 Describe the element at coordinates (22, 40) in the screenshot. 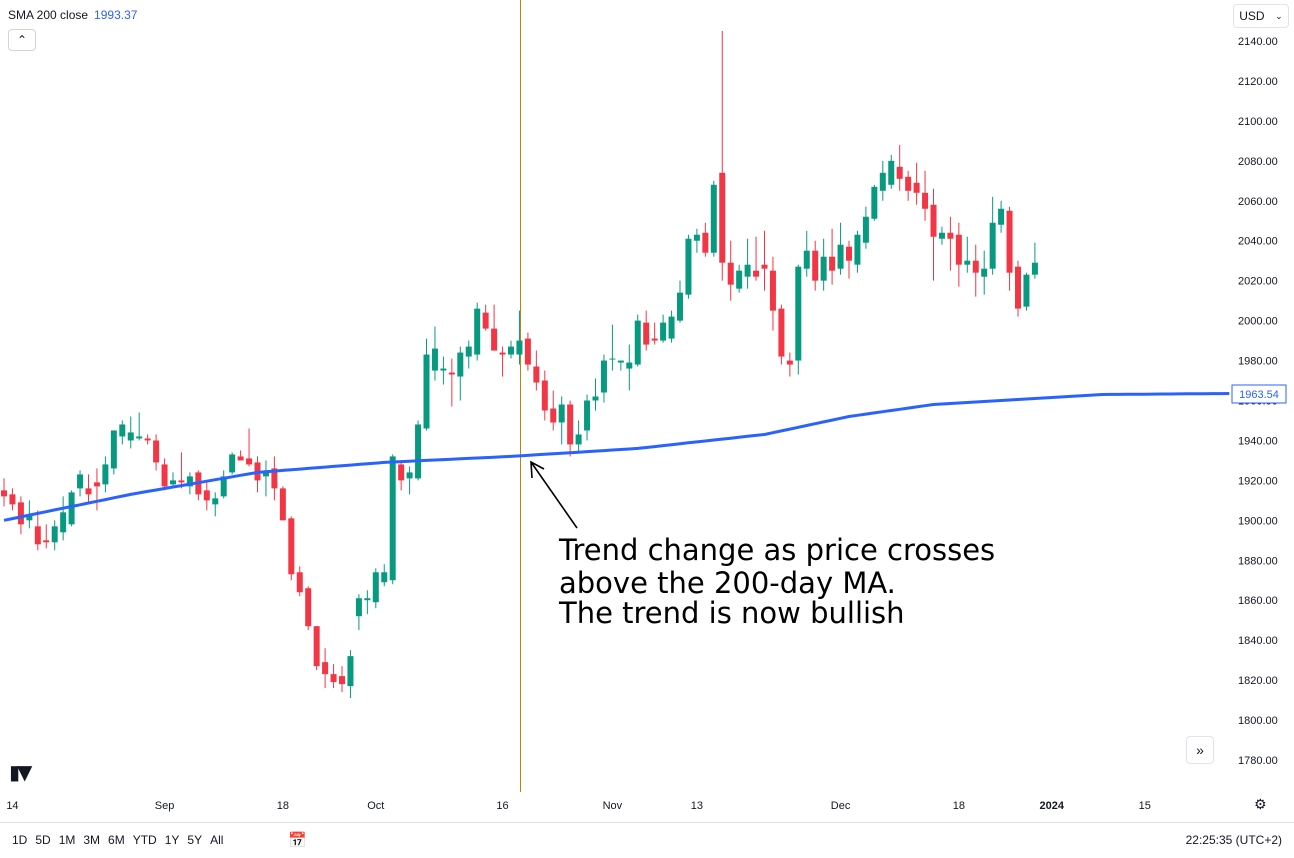

I see `collapse-legend-button: ⌃` at that location.